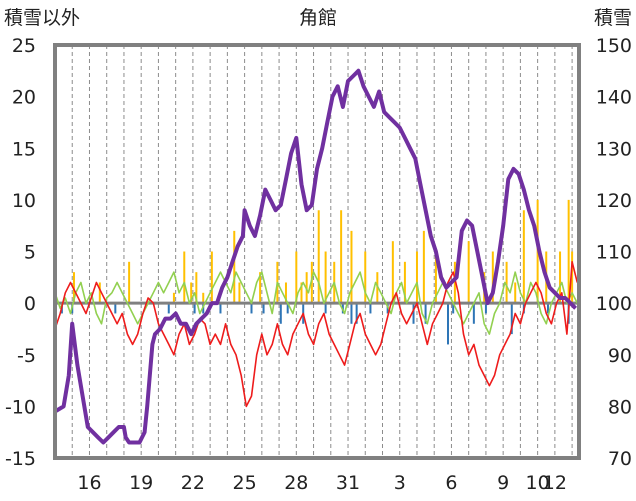 This screenshot has width=636, height=501. I want to click on left-tick-label: 0, so click(30, 304).